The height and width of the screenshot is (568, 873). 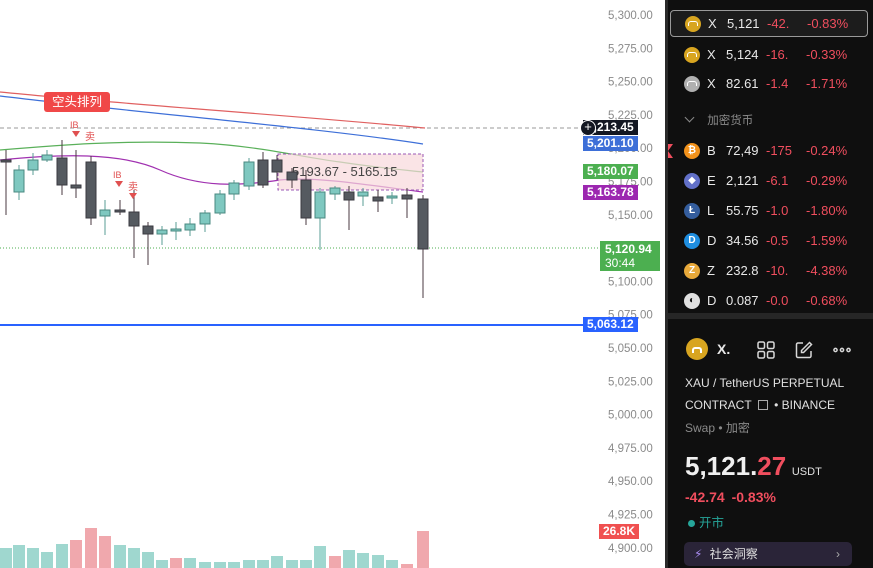 I want to click on crypto-section-header: 加密货币, so click(x=718, y=120).